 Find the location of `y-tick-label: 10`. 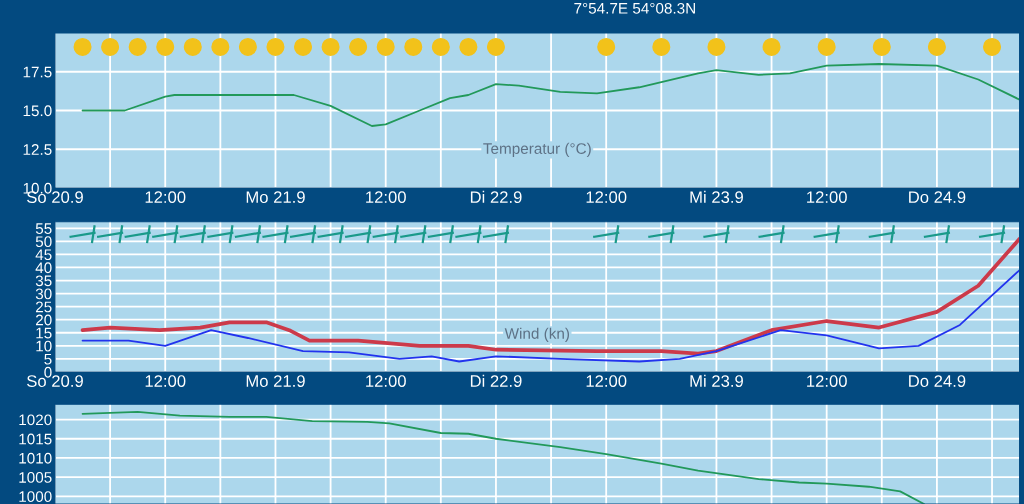

y-tick-label: 10 is located at coordinates (44, 346).